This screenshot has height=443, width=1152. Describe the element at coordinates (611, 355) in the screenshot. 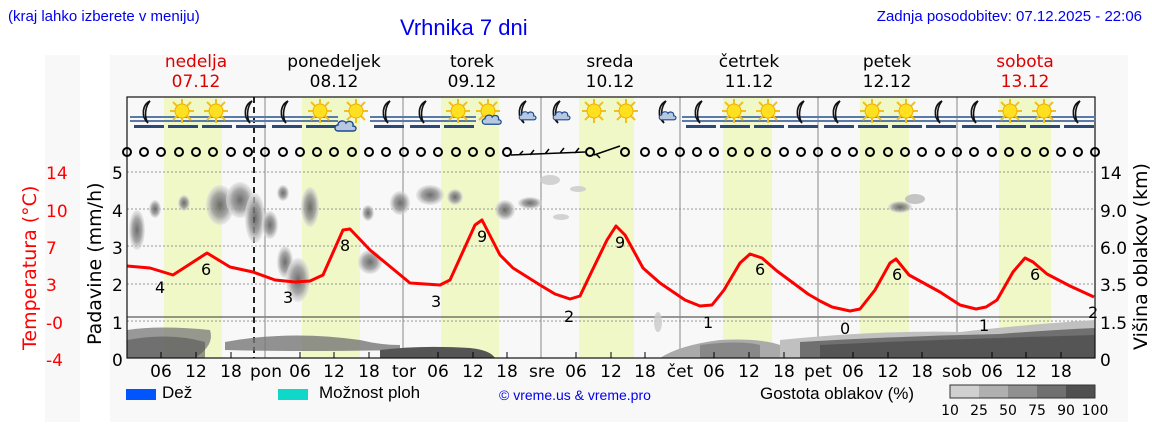

I see `x-tick-marks` at that location.